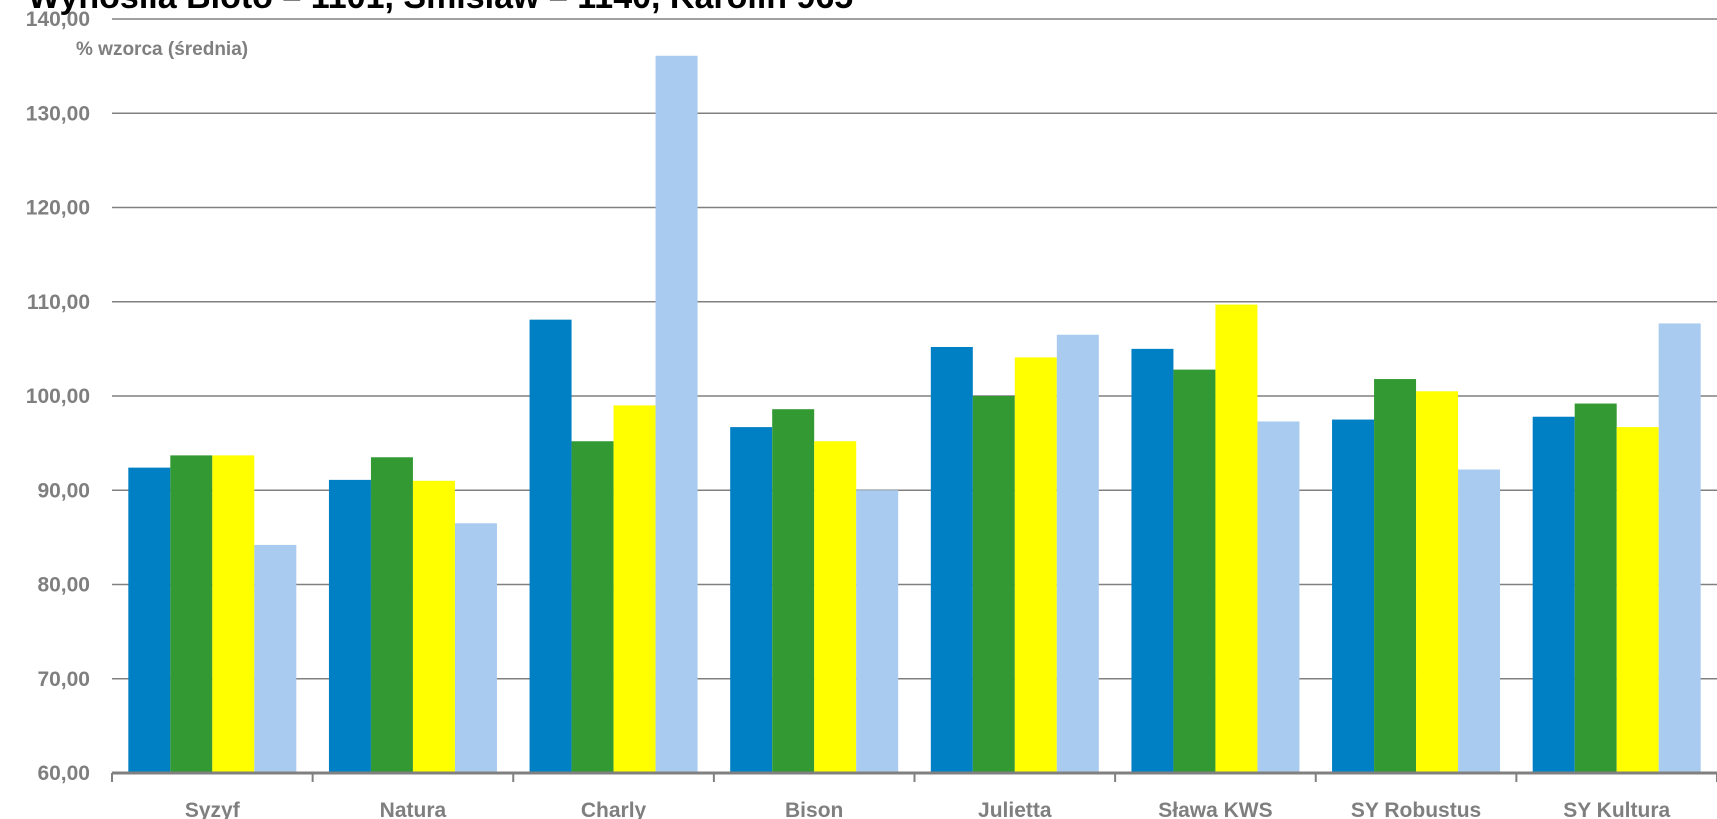  I want to click on x-category-label: Sława KWS, so click(1215, 809).